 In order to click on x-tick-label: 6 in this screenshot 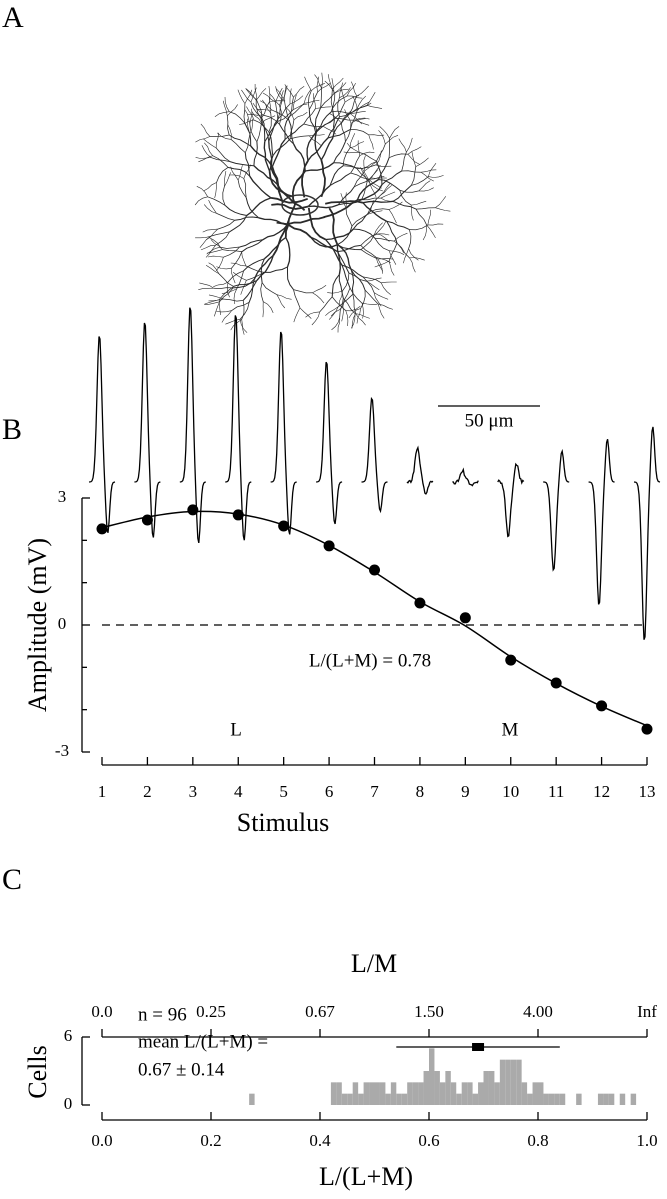, I will do `click(329, 791)`.